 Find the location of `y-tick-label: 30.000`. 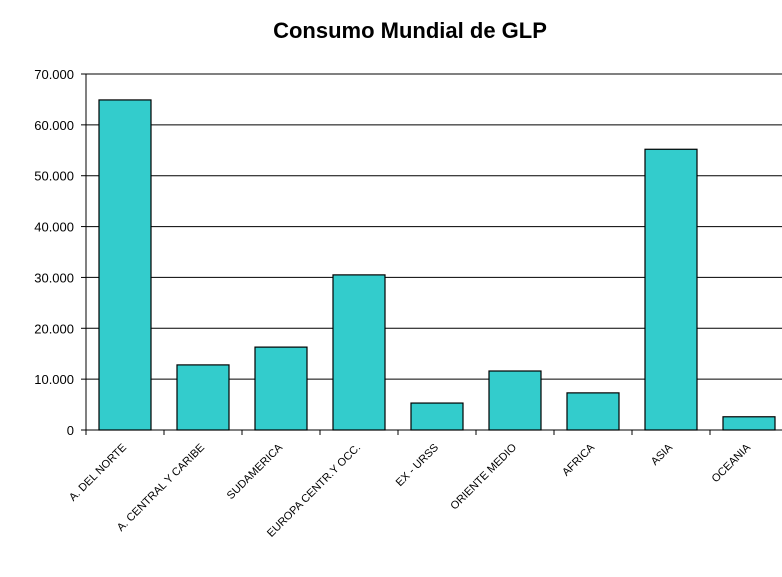

y-tick-label: 30.000 is located at coordinates (54, 277).